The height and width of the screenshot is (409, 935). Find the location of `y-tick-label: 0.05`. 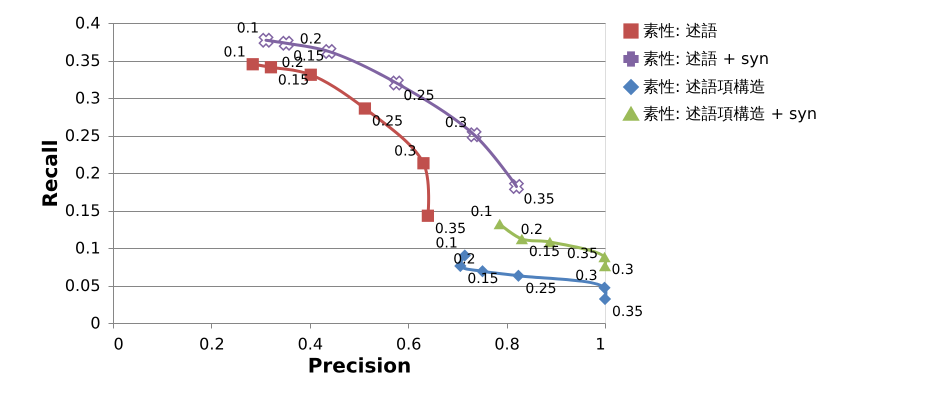

y-tick-label: 0.05 is located at coordinates (82, 285).